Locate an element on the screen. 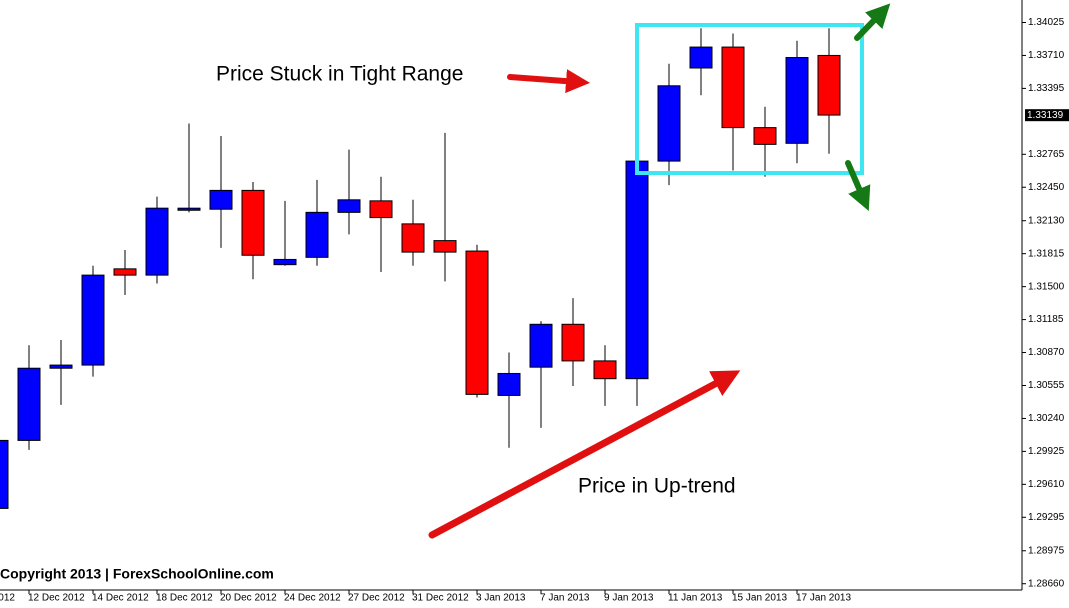  x-tick-label: 3 Jan 2013 is located at coordinates (501, 598).